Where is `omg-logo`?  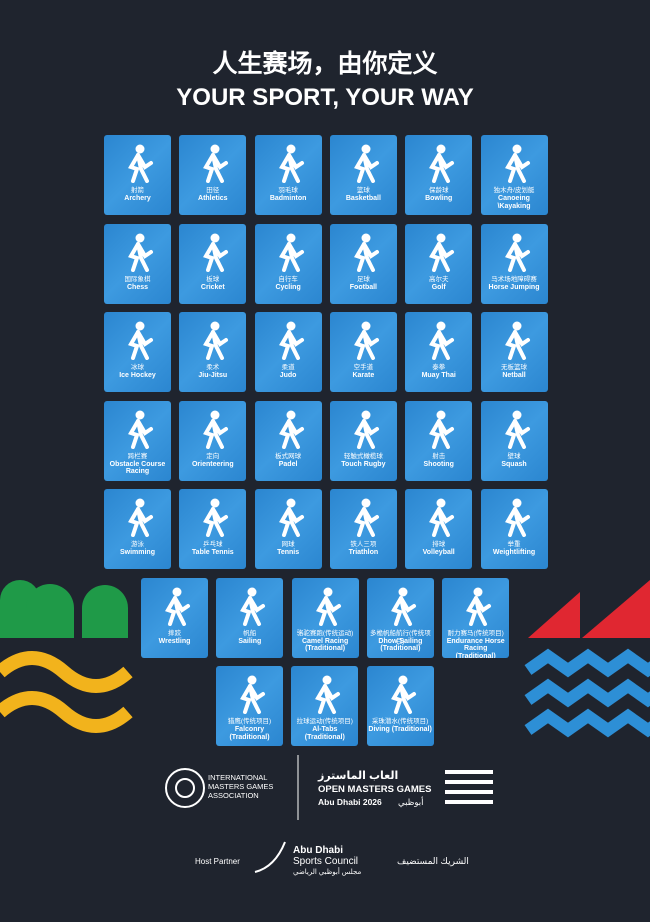
omg-logo is located at coordinates (469, 787).